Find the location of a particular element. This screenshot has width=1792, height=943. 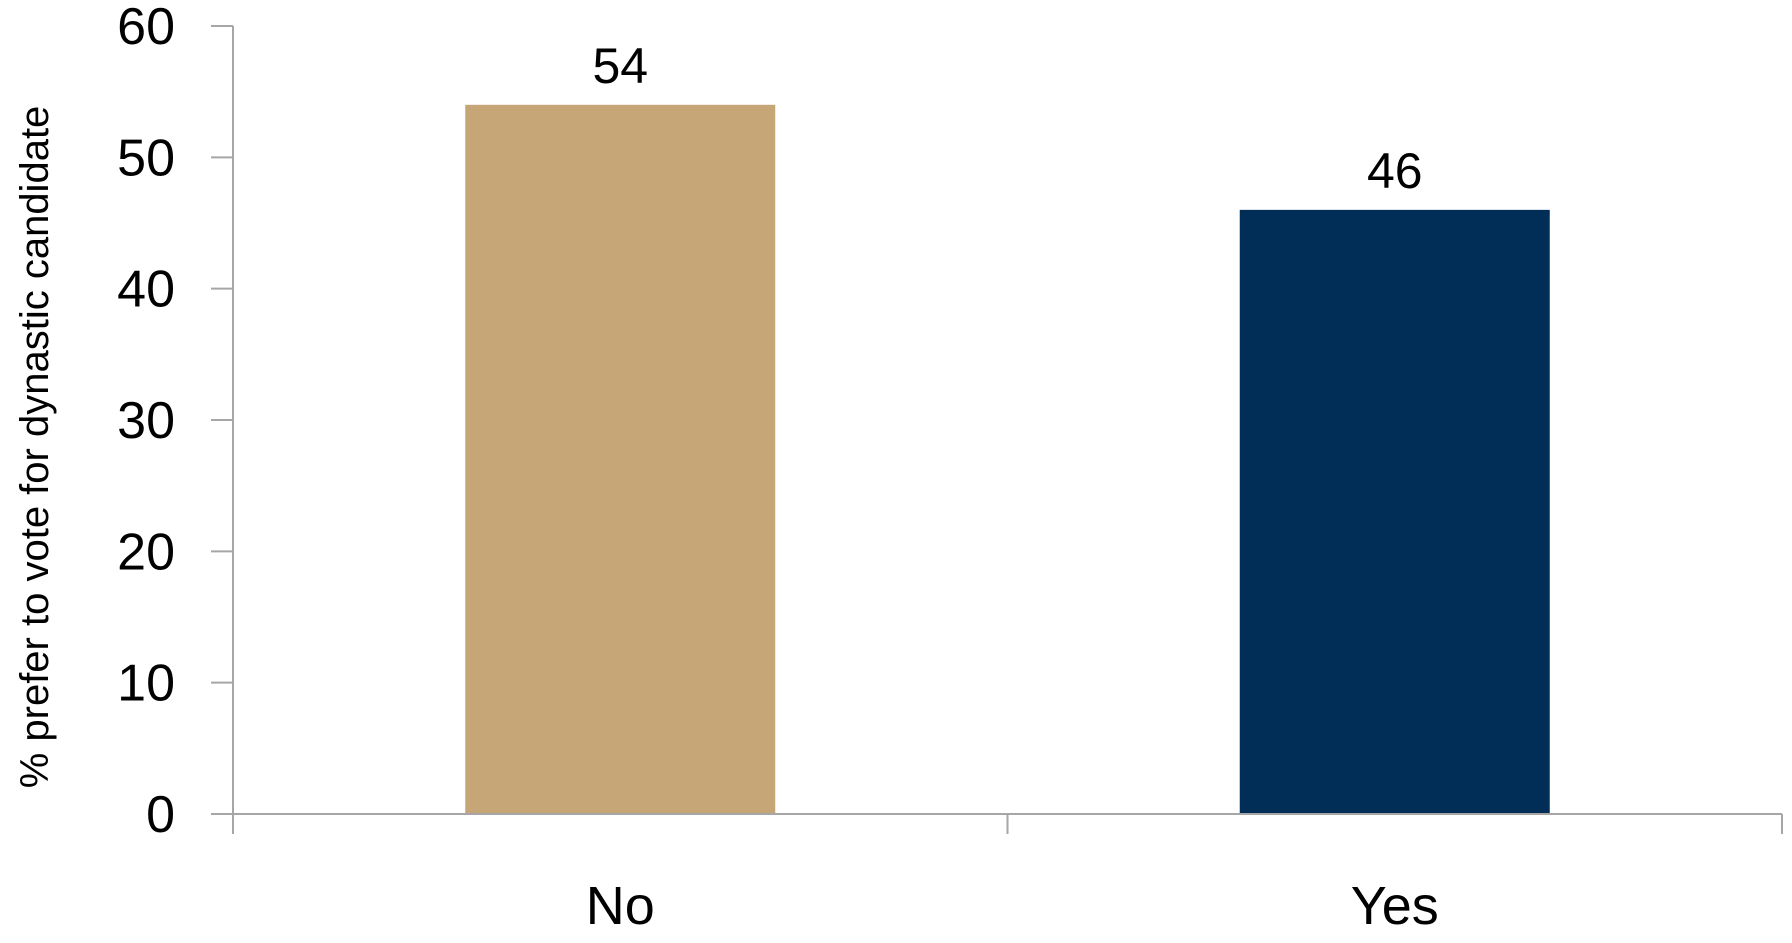

y-tick-labels-group: 0 10 20 30 40 50 60 is located at coordinates (146, 422).